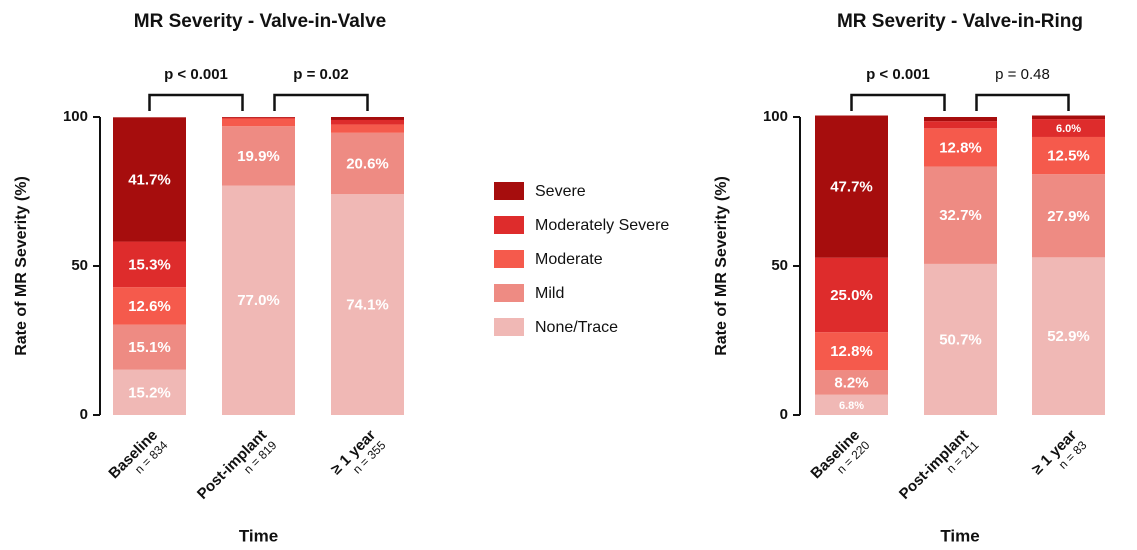 The width and height of the screenshot is (1137, 550). Describe the element at coordinates (960, 21) in the screenshot. I see `chart-title: MR Severity - Valve-in-Ring` at that location.